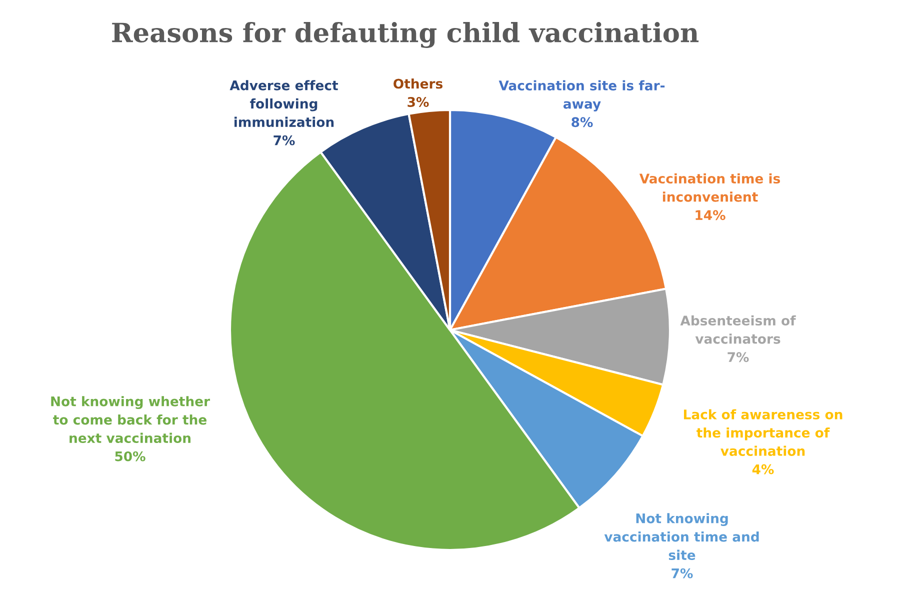 This screenshot has width=905, height=607. I want to click on slice-label: Not knowing vaccination time and site, so click(681, 536).